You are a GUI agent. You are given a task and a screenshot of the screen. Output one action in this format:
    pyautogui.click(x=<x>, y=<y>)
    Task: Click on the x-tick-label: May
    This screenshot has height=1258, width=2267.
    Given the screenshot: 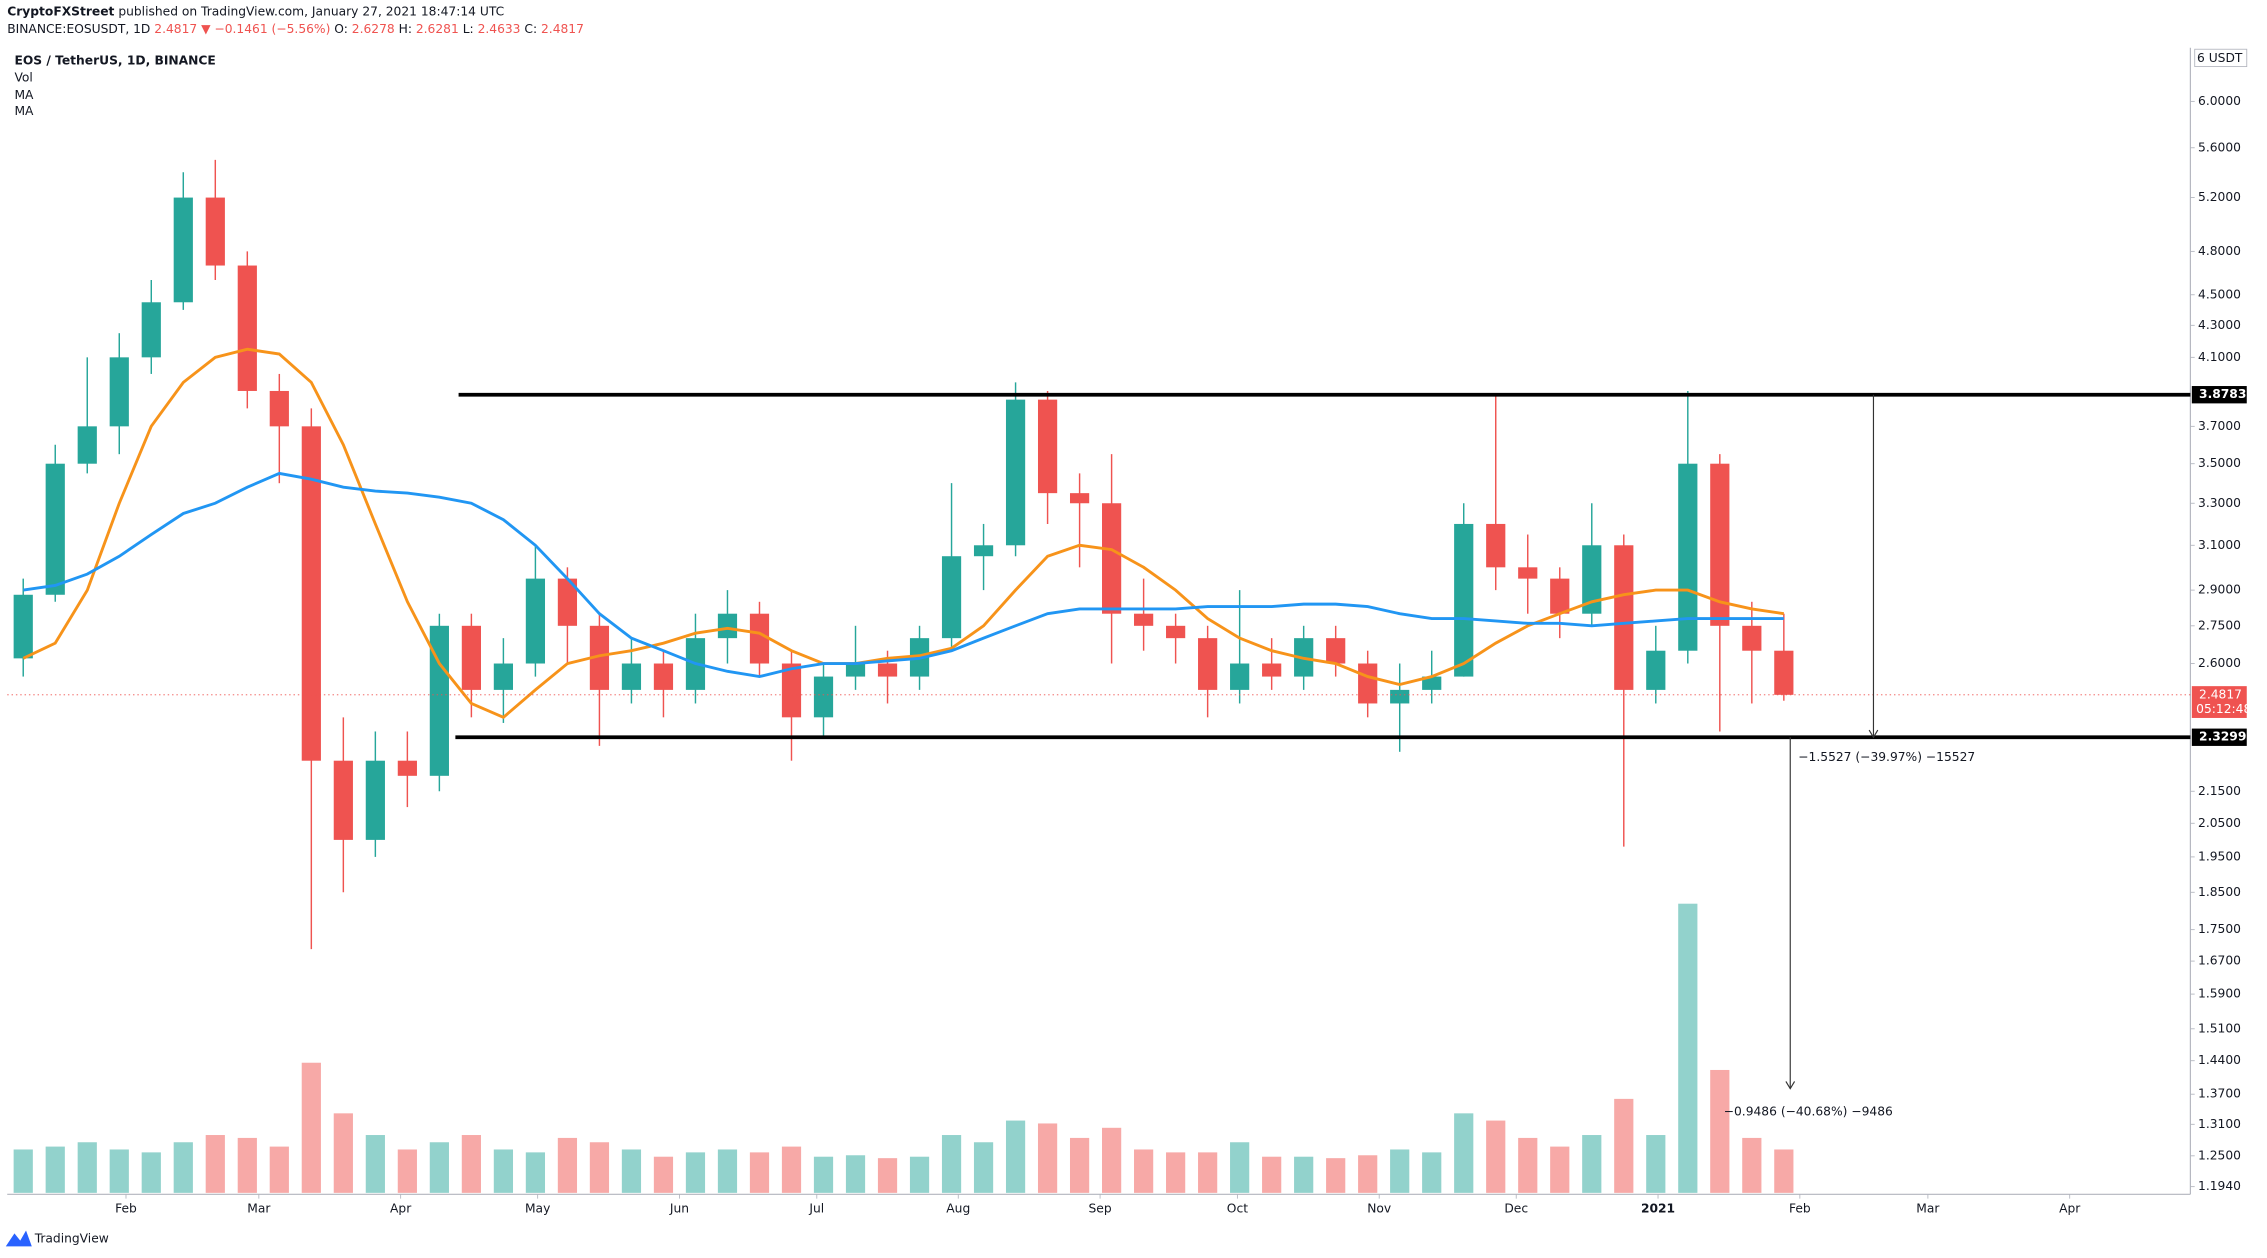 What is the action you would take?
    pyautogui.click(x=537, y=1208)
    